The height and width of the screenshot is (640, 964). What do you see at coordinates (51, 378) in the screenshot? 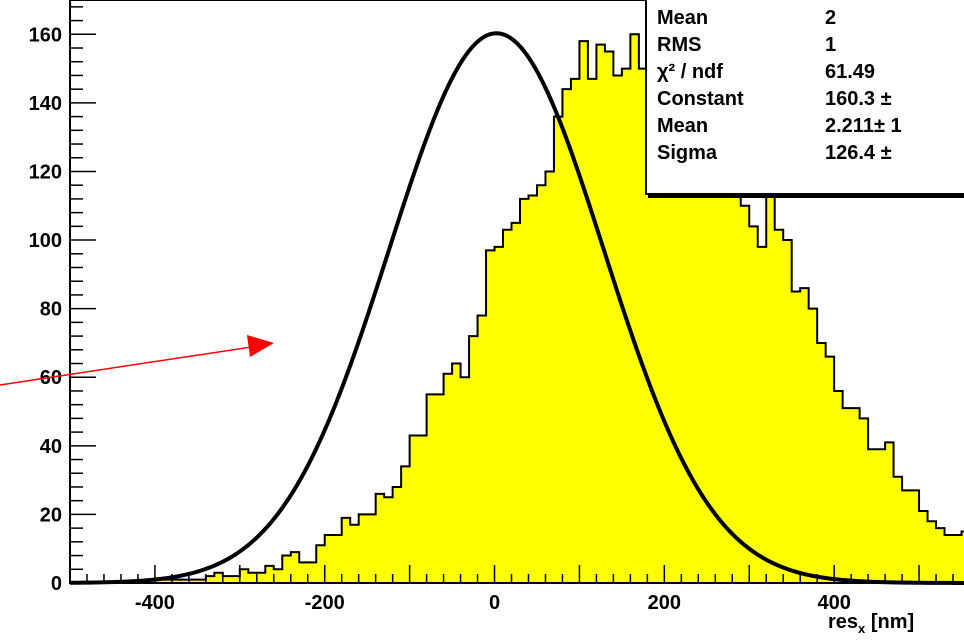
I see `y-tick-label: 60` at bounding box center [51, 378].